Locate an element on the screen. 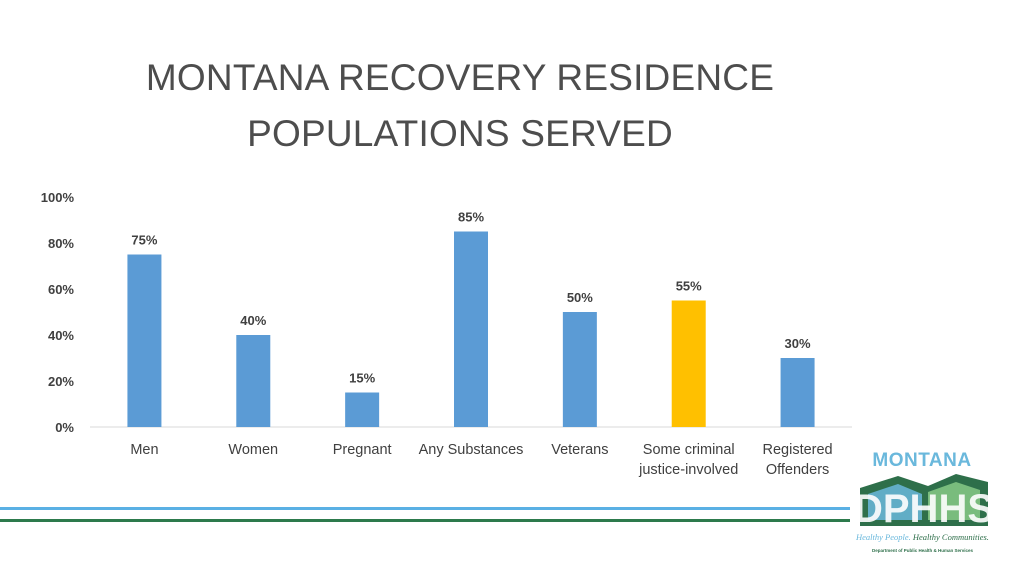  logo-tagline-part1: Healthy People. is located at coordinates (883, 537).